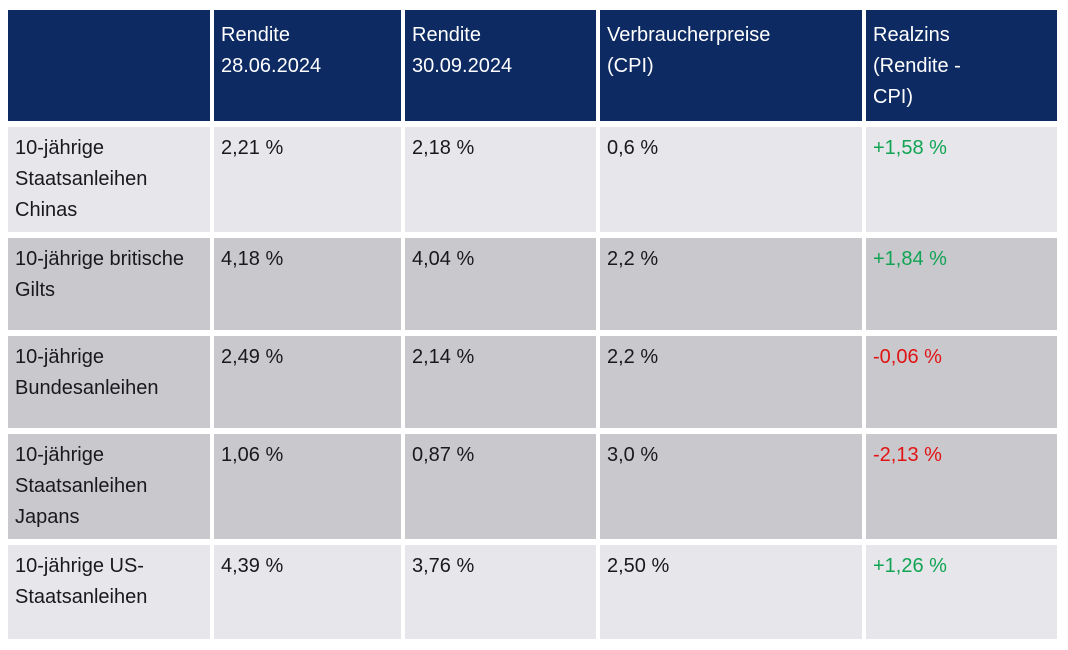 Image resolution: width=1068 pixels, height=650 pixels. What do you see at coordinates (109, 382) in the screenshot?
I see `row-label: 10-jährige Bundesanleihen` at bounding box center [109, 382].